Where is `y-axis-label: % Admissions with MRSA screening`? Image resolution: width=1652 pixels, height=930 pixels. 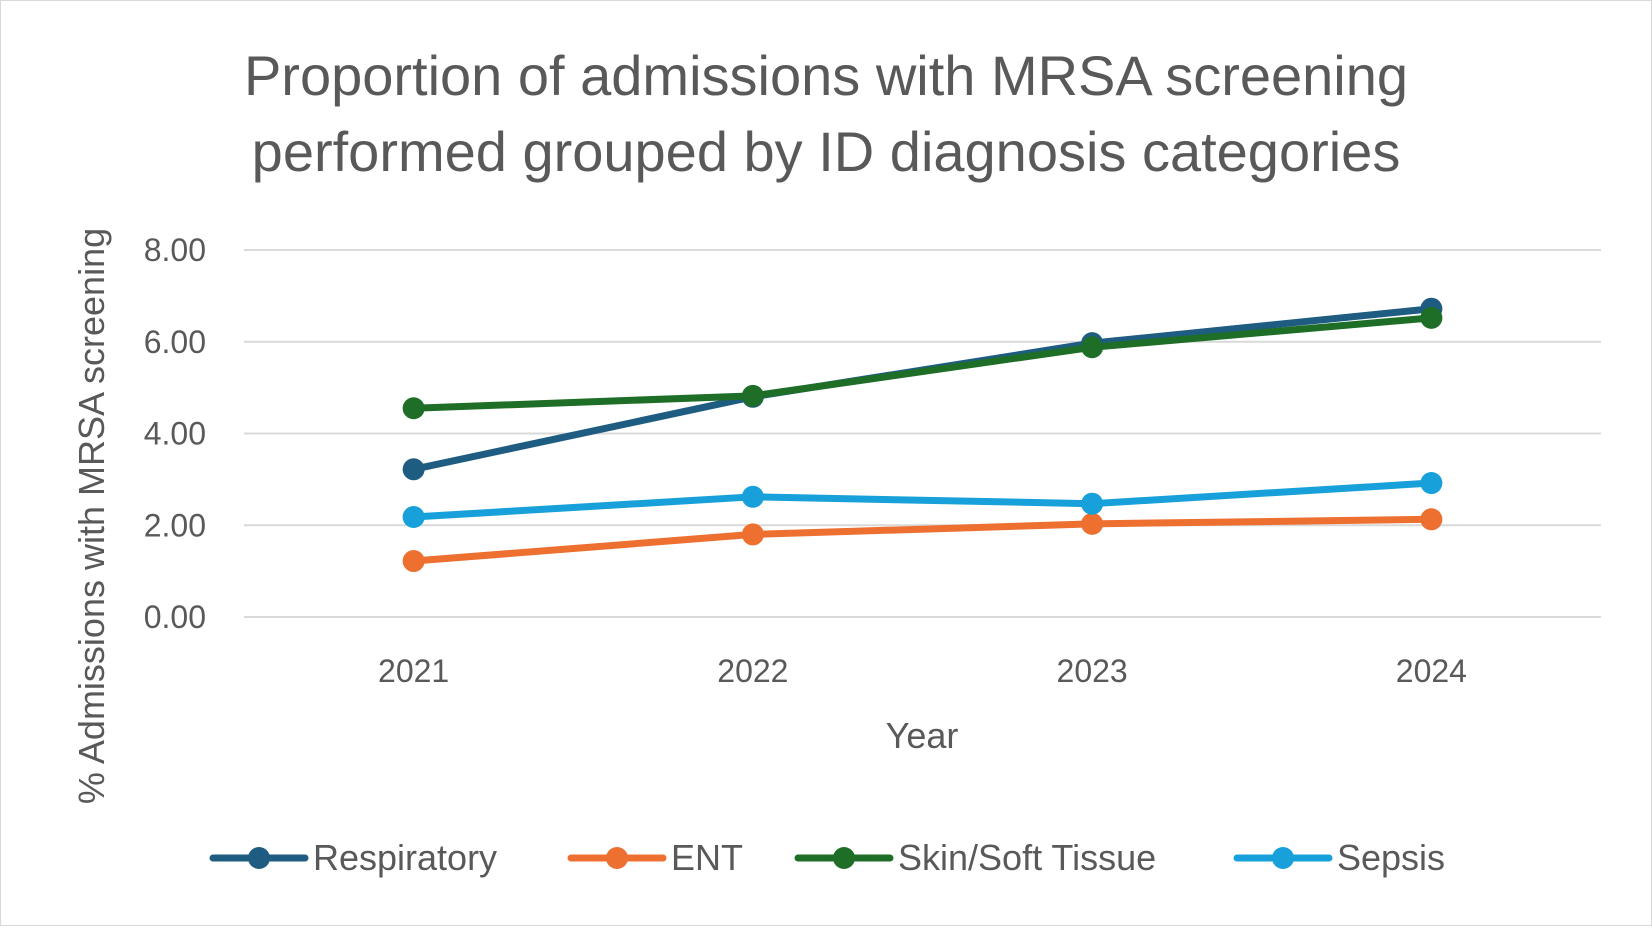
y-axis-label: % Admissions with MRSA screening is located at coordinates (91, 516).